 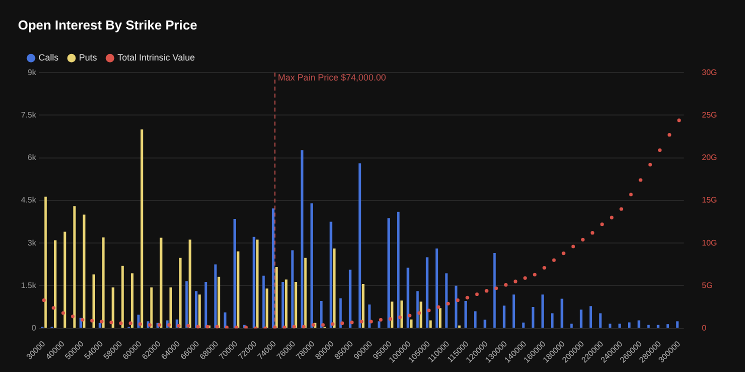 What do you see at coordinates (156, 57) in the screenshot?
I see `legend-label: Total Intrinsic Value` at bounding box center [156, 57].